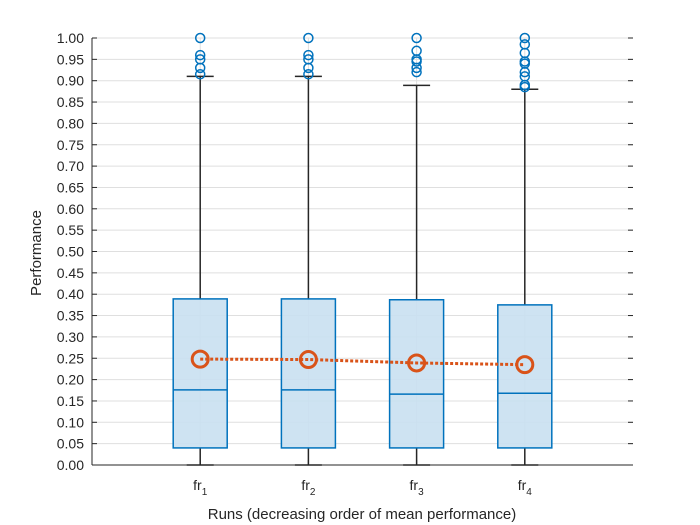 The image size is (700, 525). I want to click on y-tick-label: 0.25, so click(70, 358).